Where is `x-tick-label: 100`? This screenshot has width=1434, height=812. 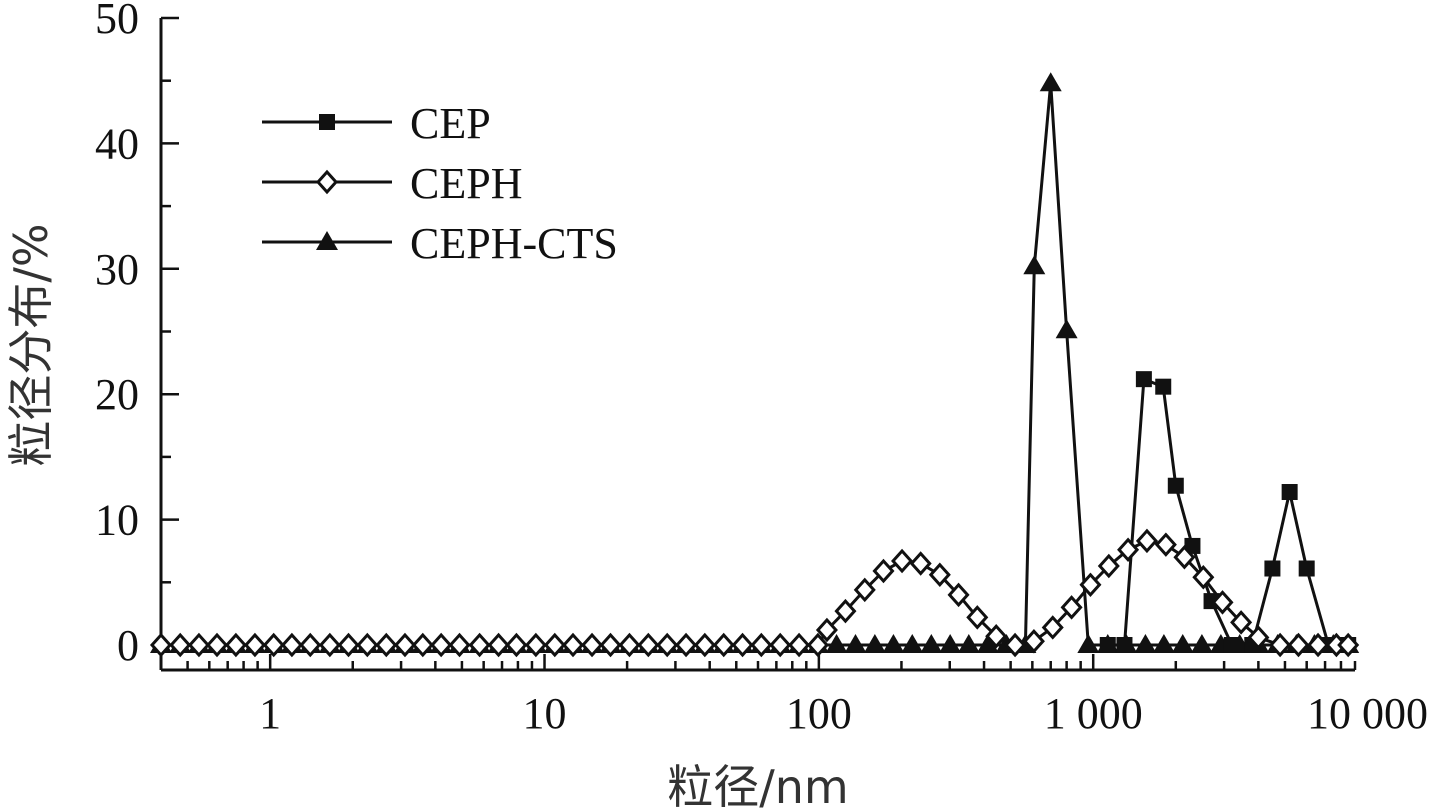
x-tick-label: 100 is located at coordinates (819, 713).